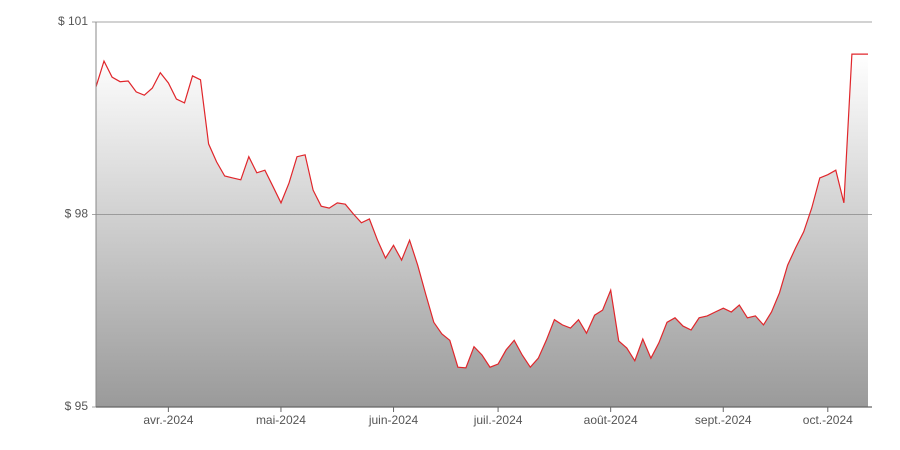 The image size is (900, 450). What do you see at coordinates (281, 420) in the screenshot?
I see `x-tick-label: mai-2024` at bounding box center [281, 420].